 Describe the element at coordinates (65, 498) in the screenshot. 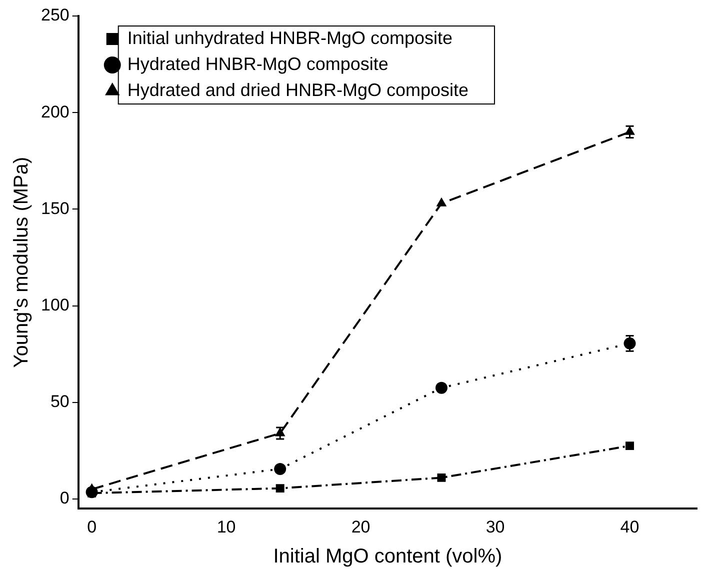

I see `y-tick-label: 0` at that location.